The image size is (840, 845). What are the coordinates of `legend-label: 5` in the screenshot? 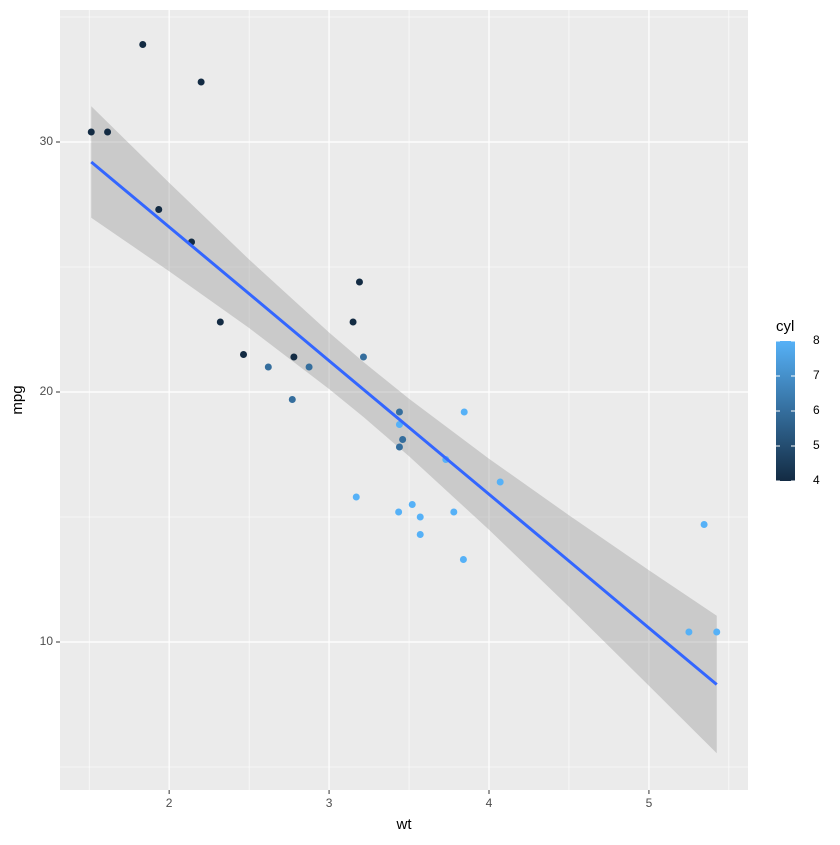 It's located at (816, 445).